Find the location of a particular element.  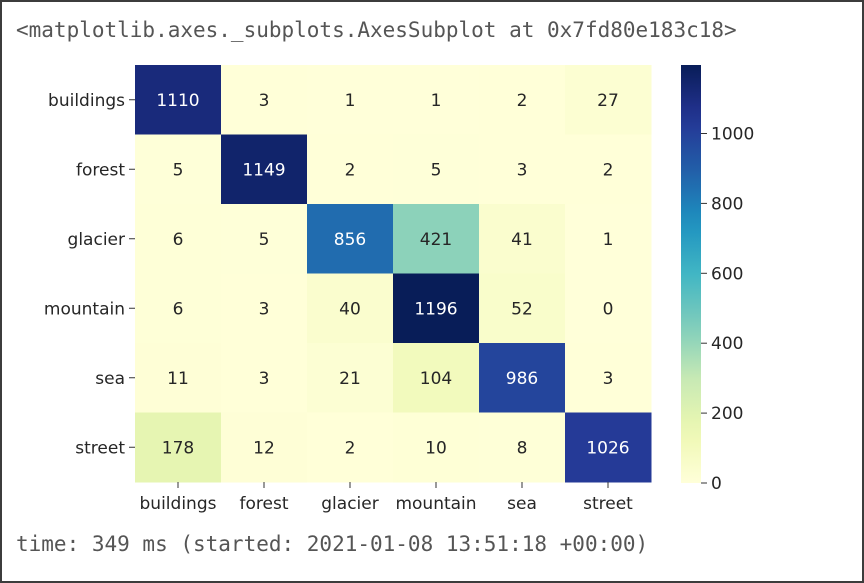

colorbar is located at coordinates (691, 274).